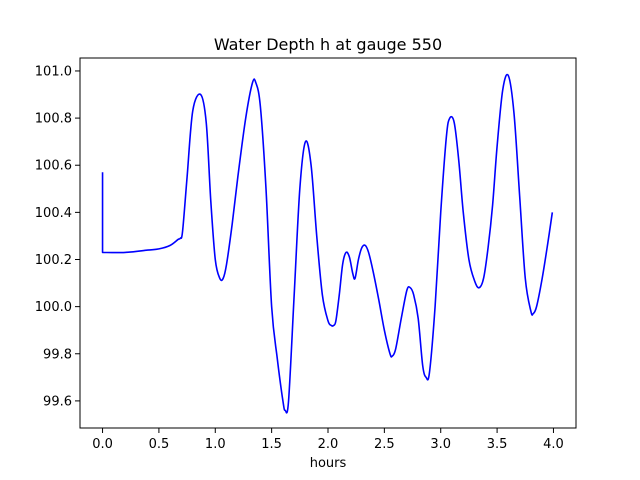 The image size is (640, 480). What do you see at coordinates (328, 44) in the screenshot?
I see `chart-title: Water Depth h at gauge 550` at bounding box center [328, 44].